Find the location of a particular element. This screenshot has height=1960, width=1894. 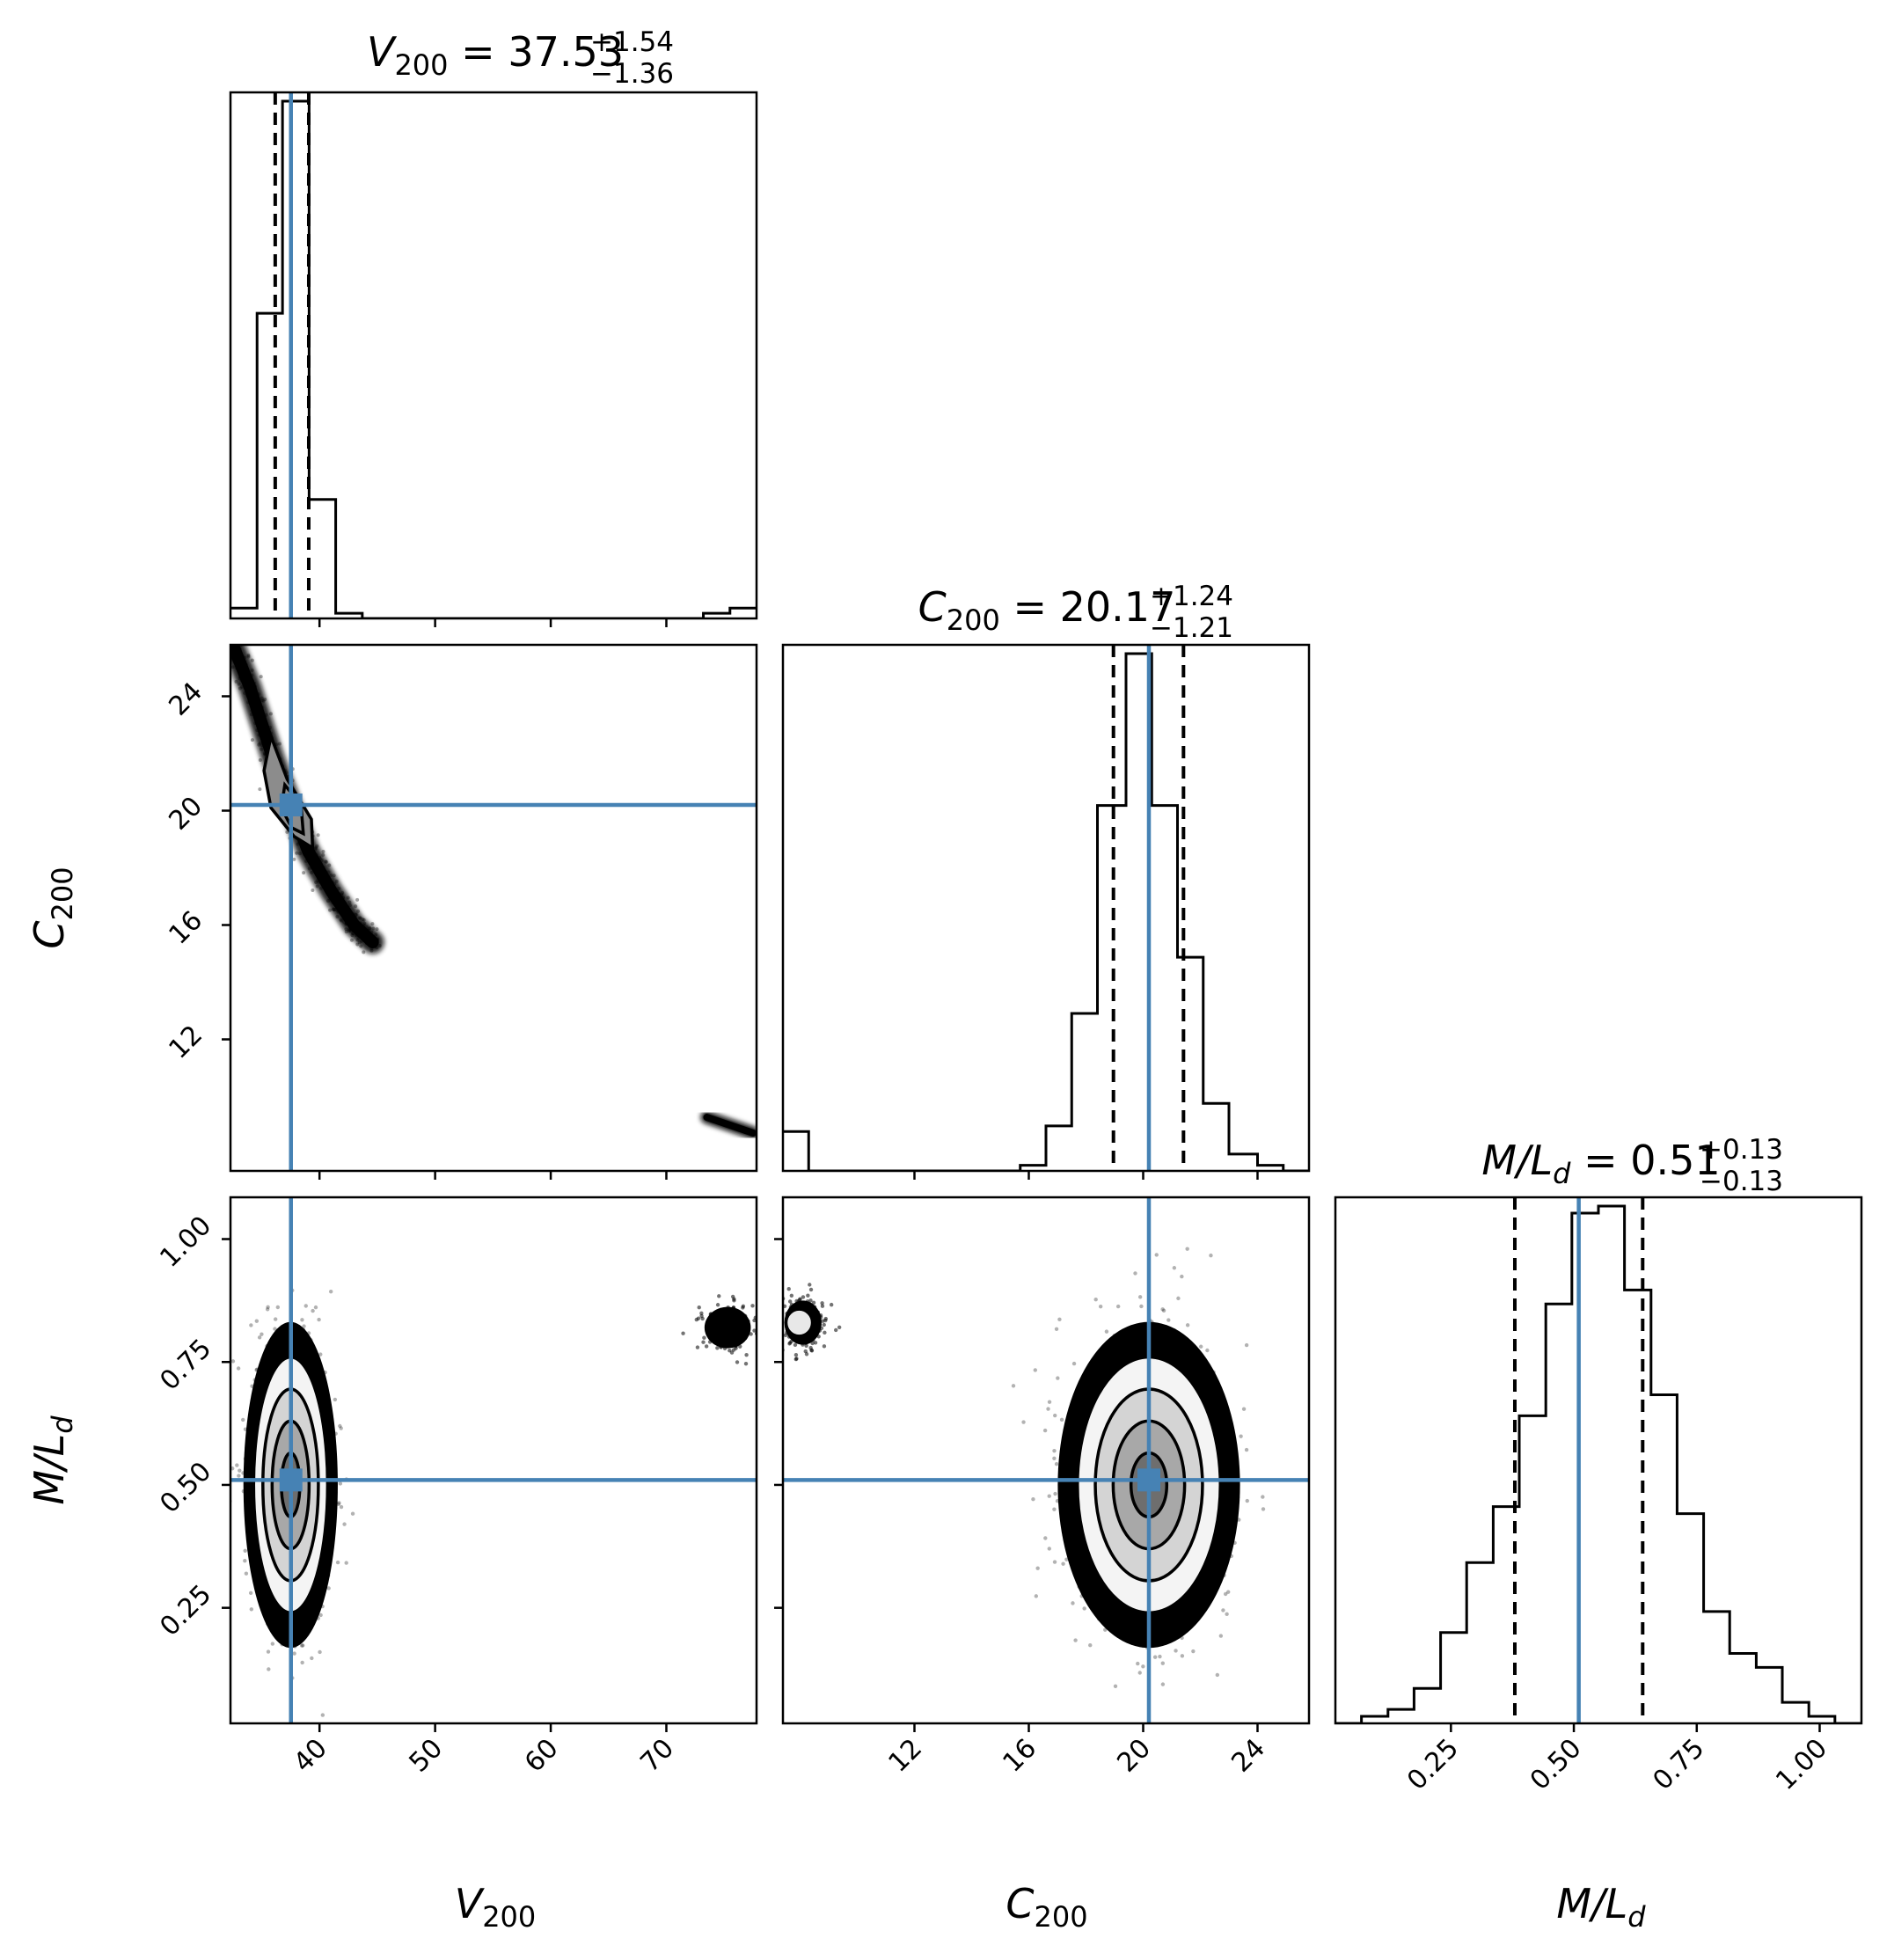

ytick-label-c200-1: 16 is located at coordinates (185, 928).